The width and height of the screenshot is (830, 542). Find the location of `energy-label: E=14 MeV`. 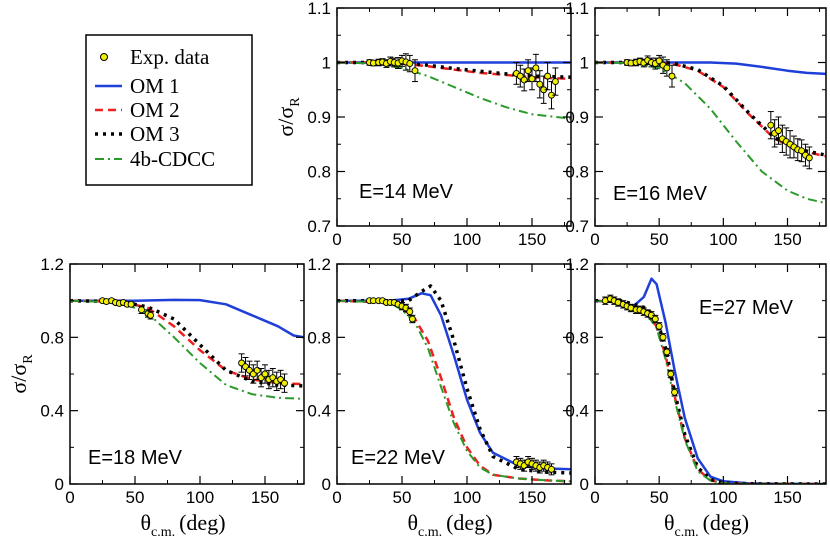

energy-label: E=14 MeV is located at coordinates (406, 192).